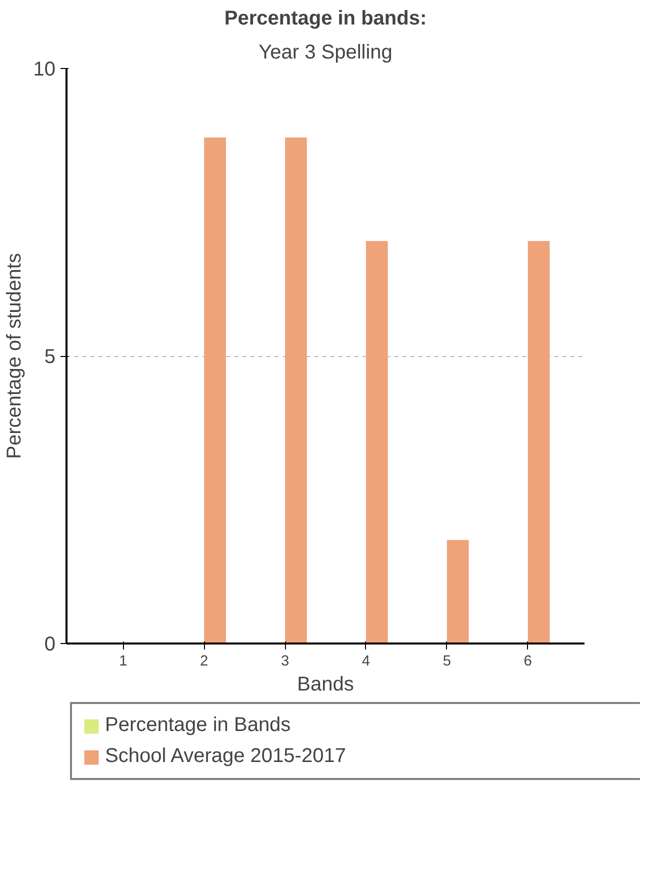  Describe the element at coordinates (44, 69) in the screenshot. I see `y-tick-label: 10` at that location.